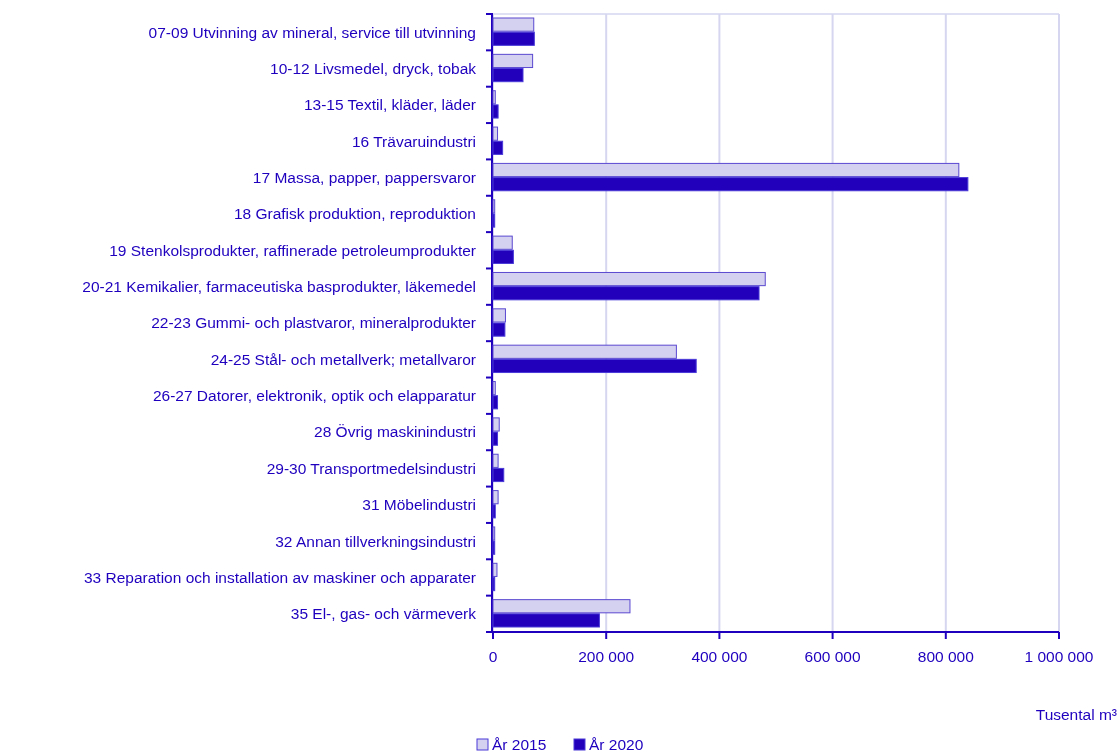 The width and height of the screenshot is (1120, 753). Describe the element at coordinates (946, 656) in the screenshot. I see `x-tick-label: 800 000` at that location.